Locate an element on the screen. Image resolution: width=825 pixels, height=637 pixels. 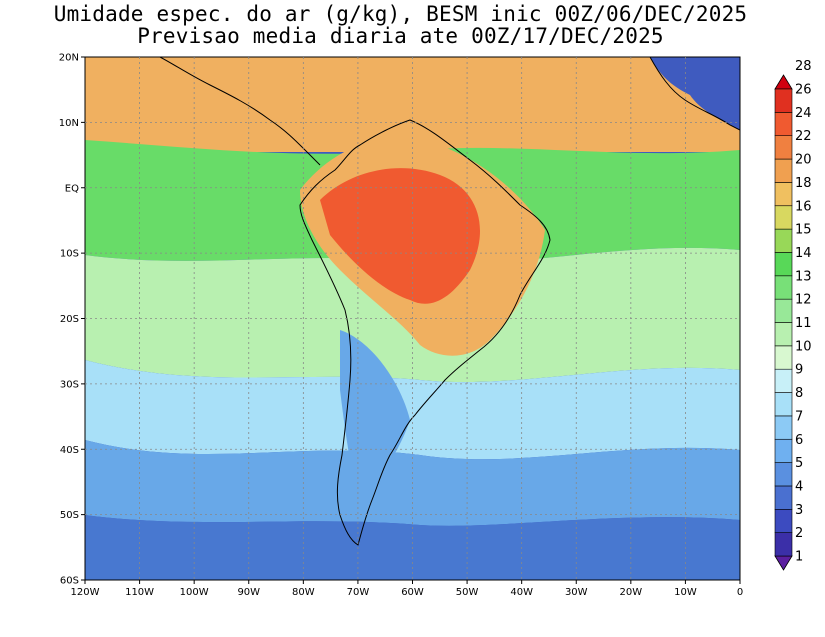
lat-label: 20S is located at coordinates (69, 319).